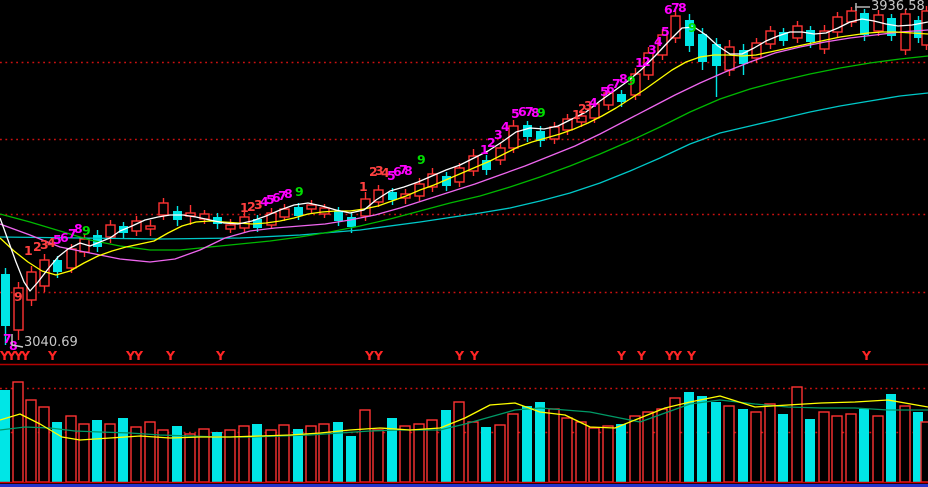  I want to click on low-price-label: 3040.69, so click(51, 342).